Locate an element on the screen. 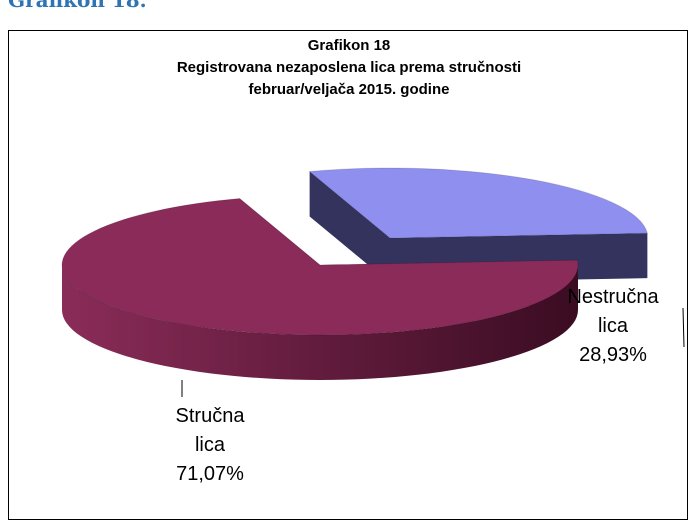 Image resolution: width=698 pixels, height=520 pixels. leader-line is located at coordinates (683, 327).